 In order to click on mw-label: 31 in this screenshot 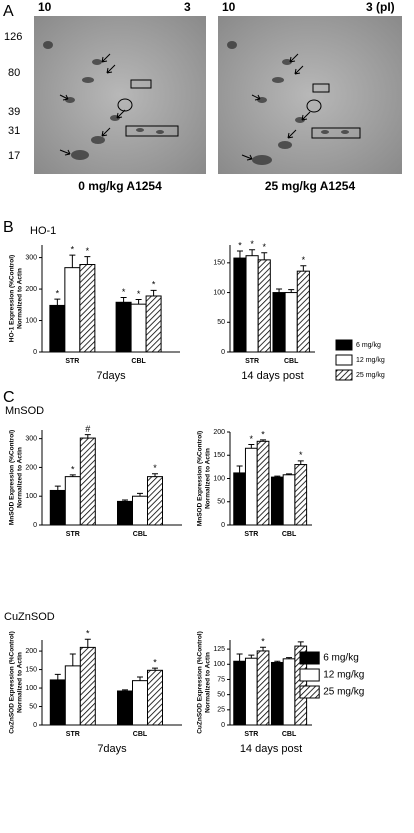, I will do `click(14, 131)`.